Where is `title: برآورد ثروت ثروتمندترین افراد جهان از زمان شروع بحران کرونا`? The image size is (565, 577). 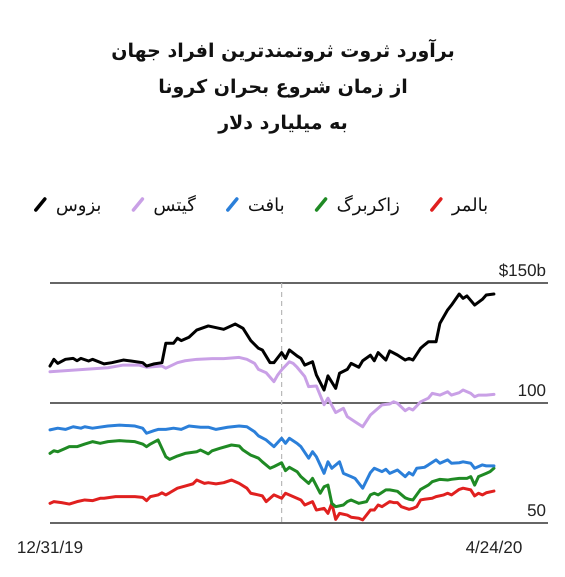
title: برآورد ثروت ثروتمندترین افراد جهان از زمان شروع بحران کرونا is located at coordinates (283, 69).